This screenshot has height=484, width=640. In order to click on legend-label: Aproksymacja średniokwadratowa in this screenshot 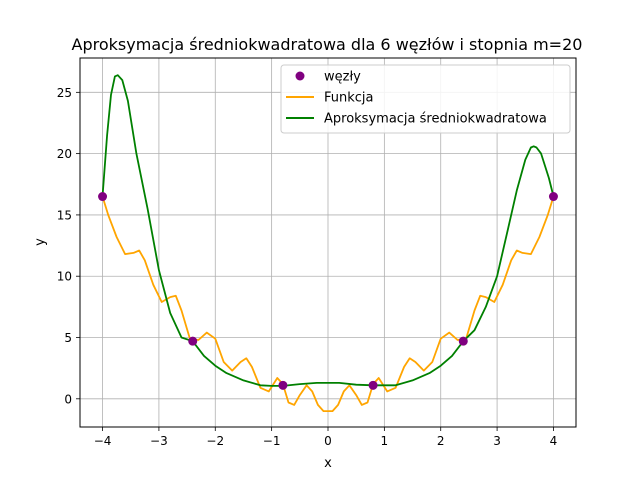, I will do `click(435, 119)`.